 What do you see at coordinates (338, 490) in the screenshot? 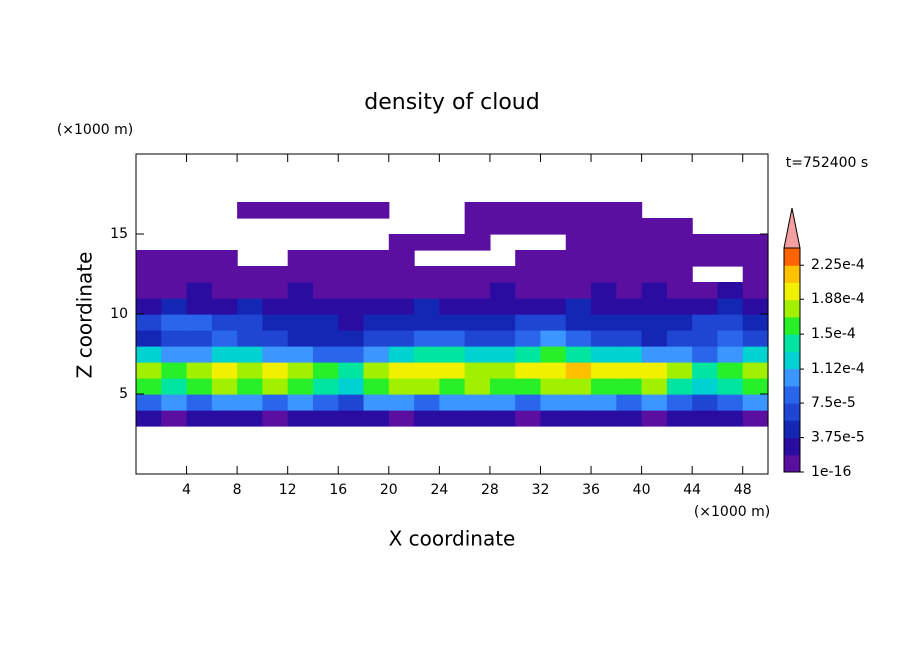
I see `x-tick-label: 16` at bounding box center [338, 490].